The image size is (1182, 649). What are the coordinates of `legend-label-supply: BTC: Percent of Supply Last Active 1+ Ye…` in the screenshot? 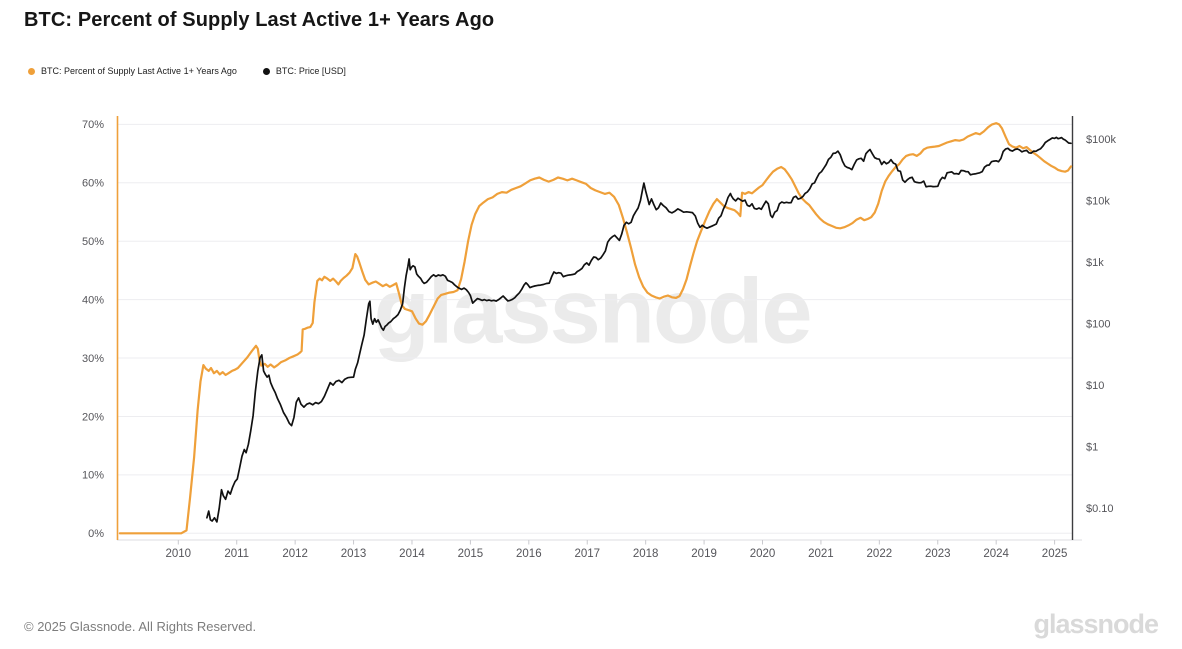 It's located at (139, 71).